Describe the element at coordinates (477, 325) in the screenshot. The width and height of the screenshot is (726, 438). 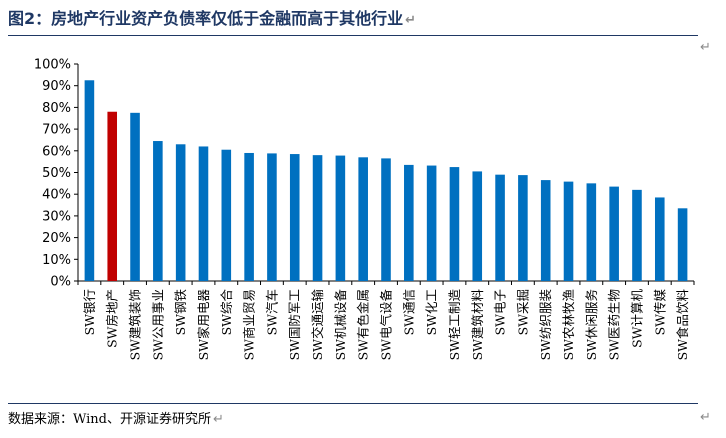
I see `category-label: SW建筑材料` at that location.